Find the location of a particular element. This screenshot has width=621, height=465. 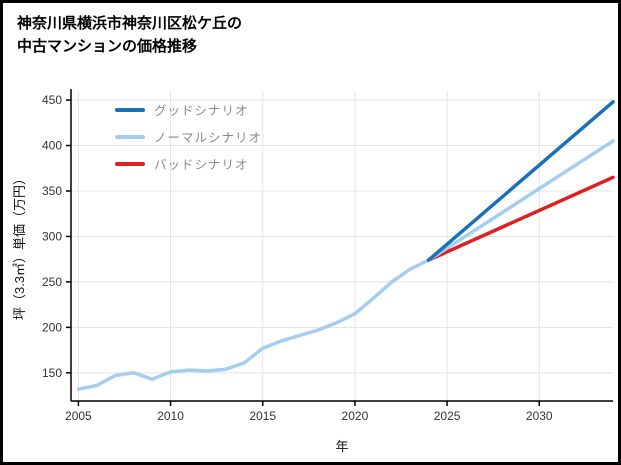

legend-label-normal-scenario: ノーマルシナリオ is located at coordinates (208, 138).